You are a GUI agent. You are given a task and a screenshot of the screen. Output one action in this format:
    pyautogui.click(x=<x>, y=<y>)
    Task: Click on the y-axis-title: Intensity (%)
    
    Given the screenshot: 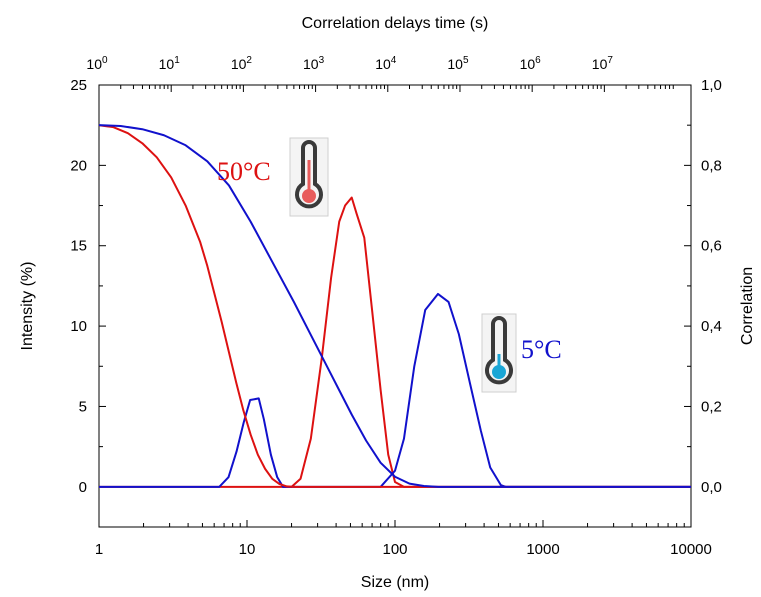 What is the action you would take?
    pyautogui.click(x=27, y=306)
    